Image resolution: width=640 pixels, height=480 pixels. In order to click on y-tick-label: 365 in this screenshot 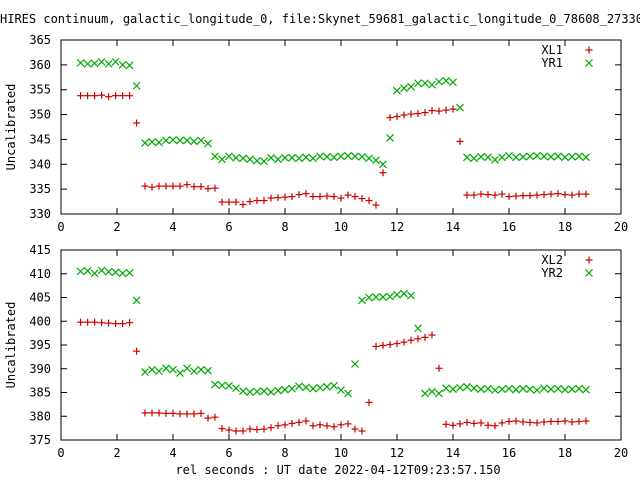, I will do `click(40, 40)`.